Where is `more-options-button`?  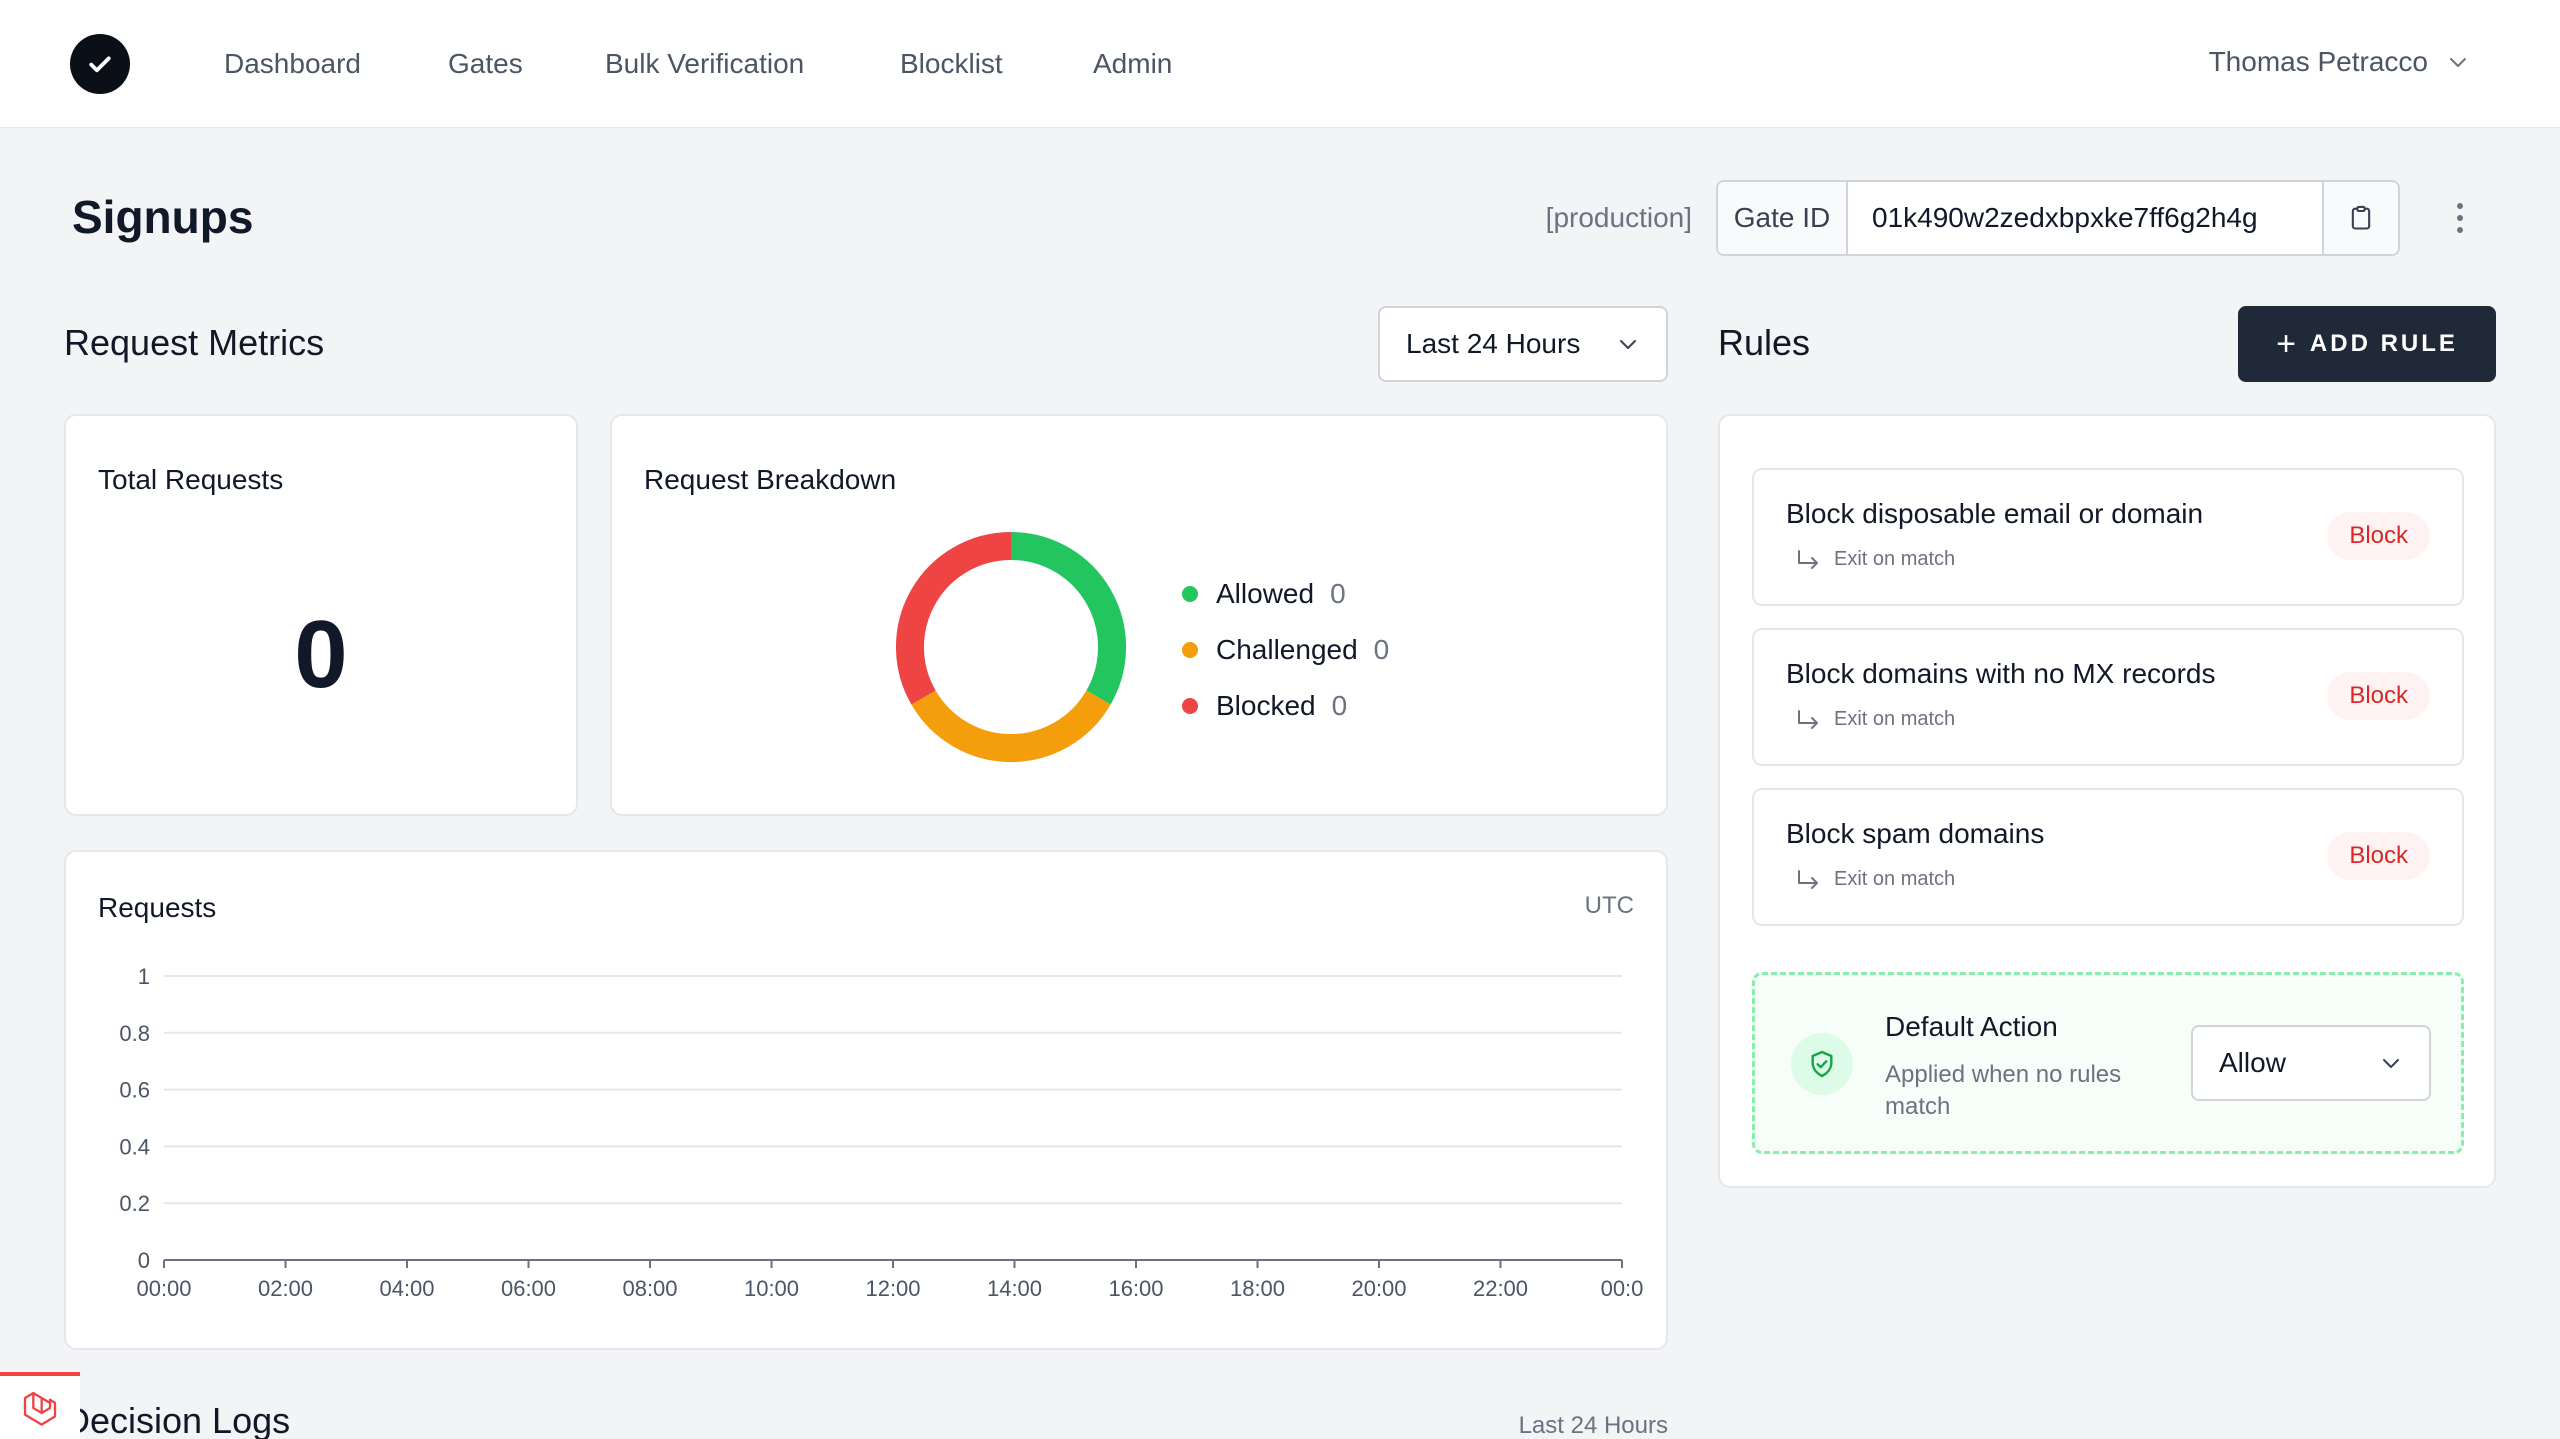
more-options-button is located at coordinates (2460, 218).